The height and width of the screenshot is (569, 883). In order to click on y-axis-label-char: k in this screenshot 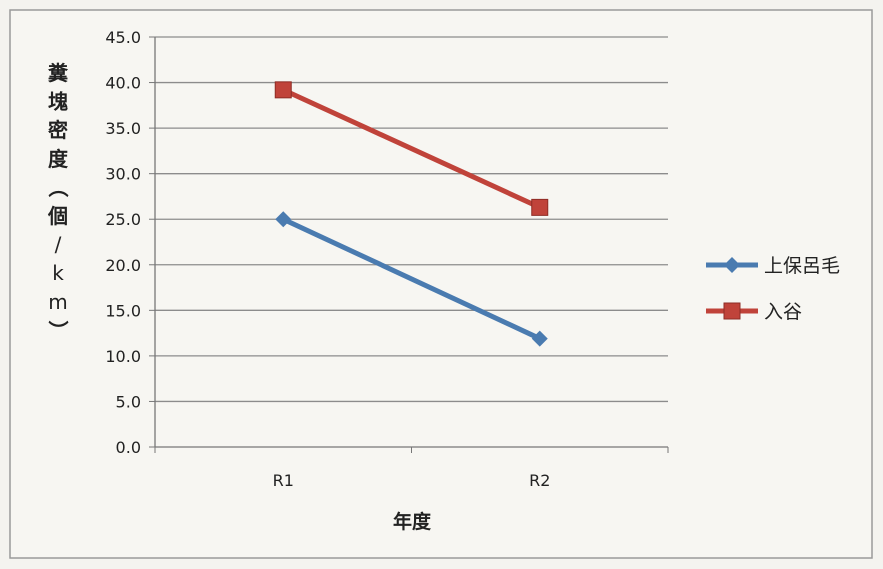, I will do `click(58, 273)`.